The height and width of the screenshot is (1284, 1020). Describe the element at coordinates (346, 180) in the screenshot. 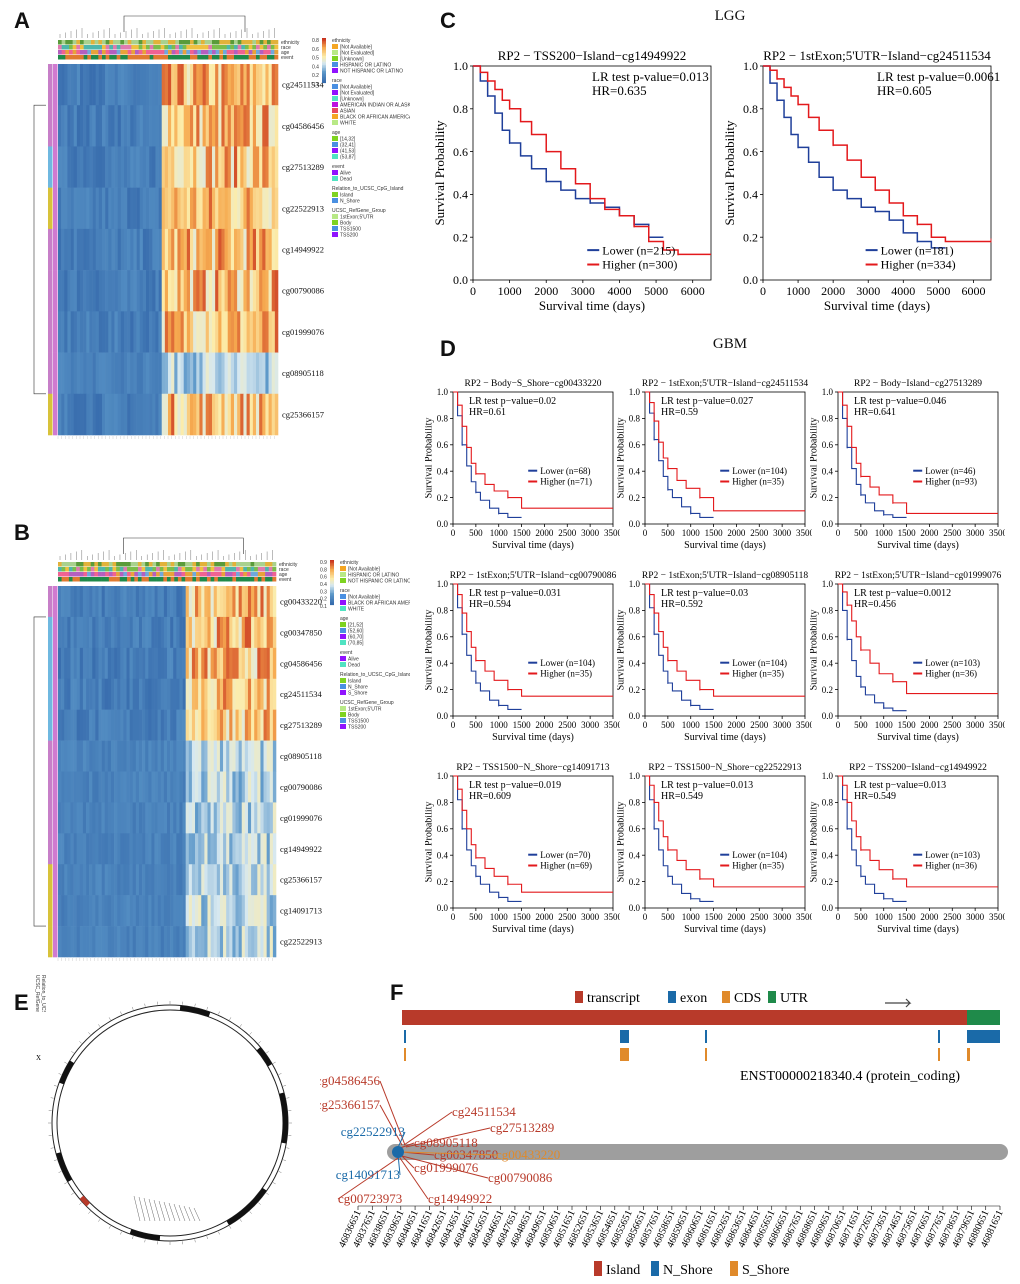

I see `legend-item: Dead` at that location.